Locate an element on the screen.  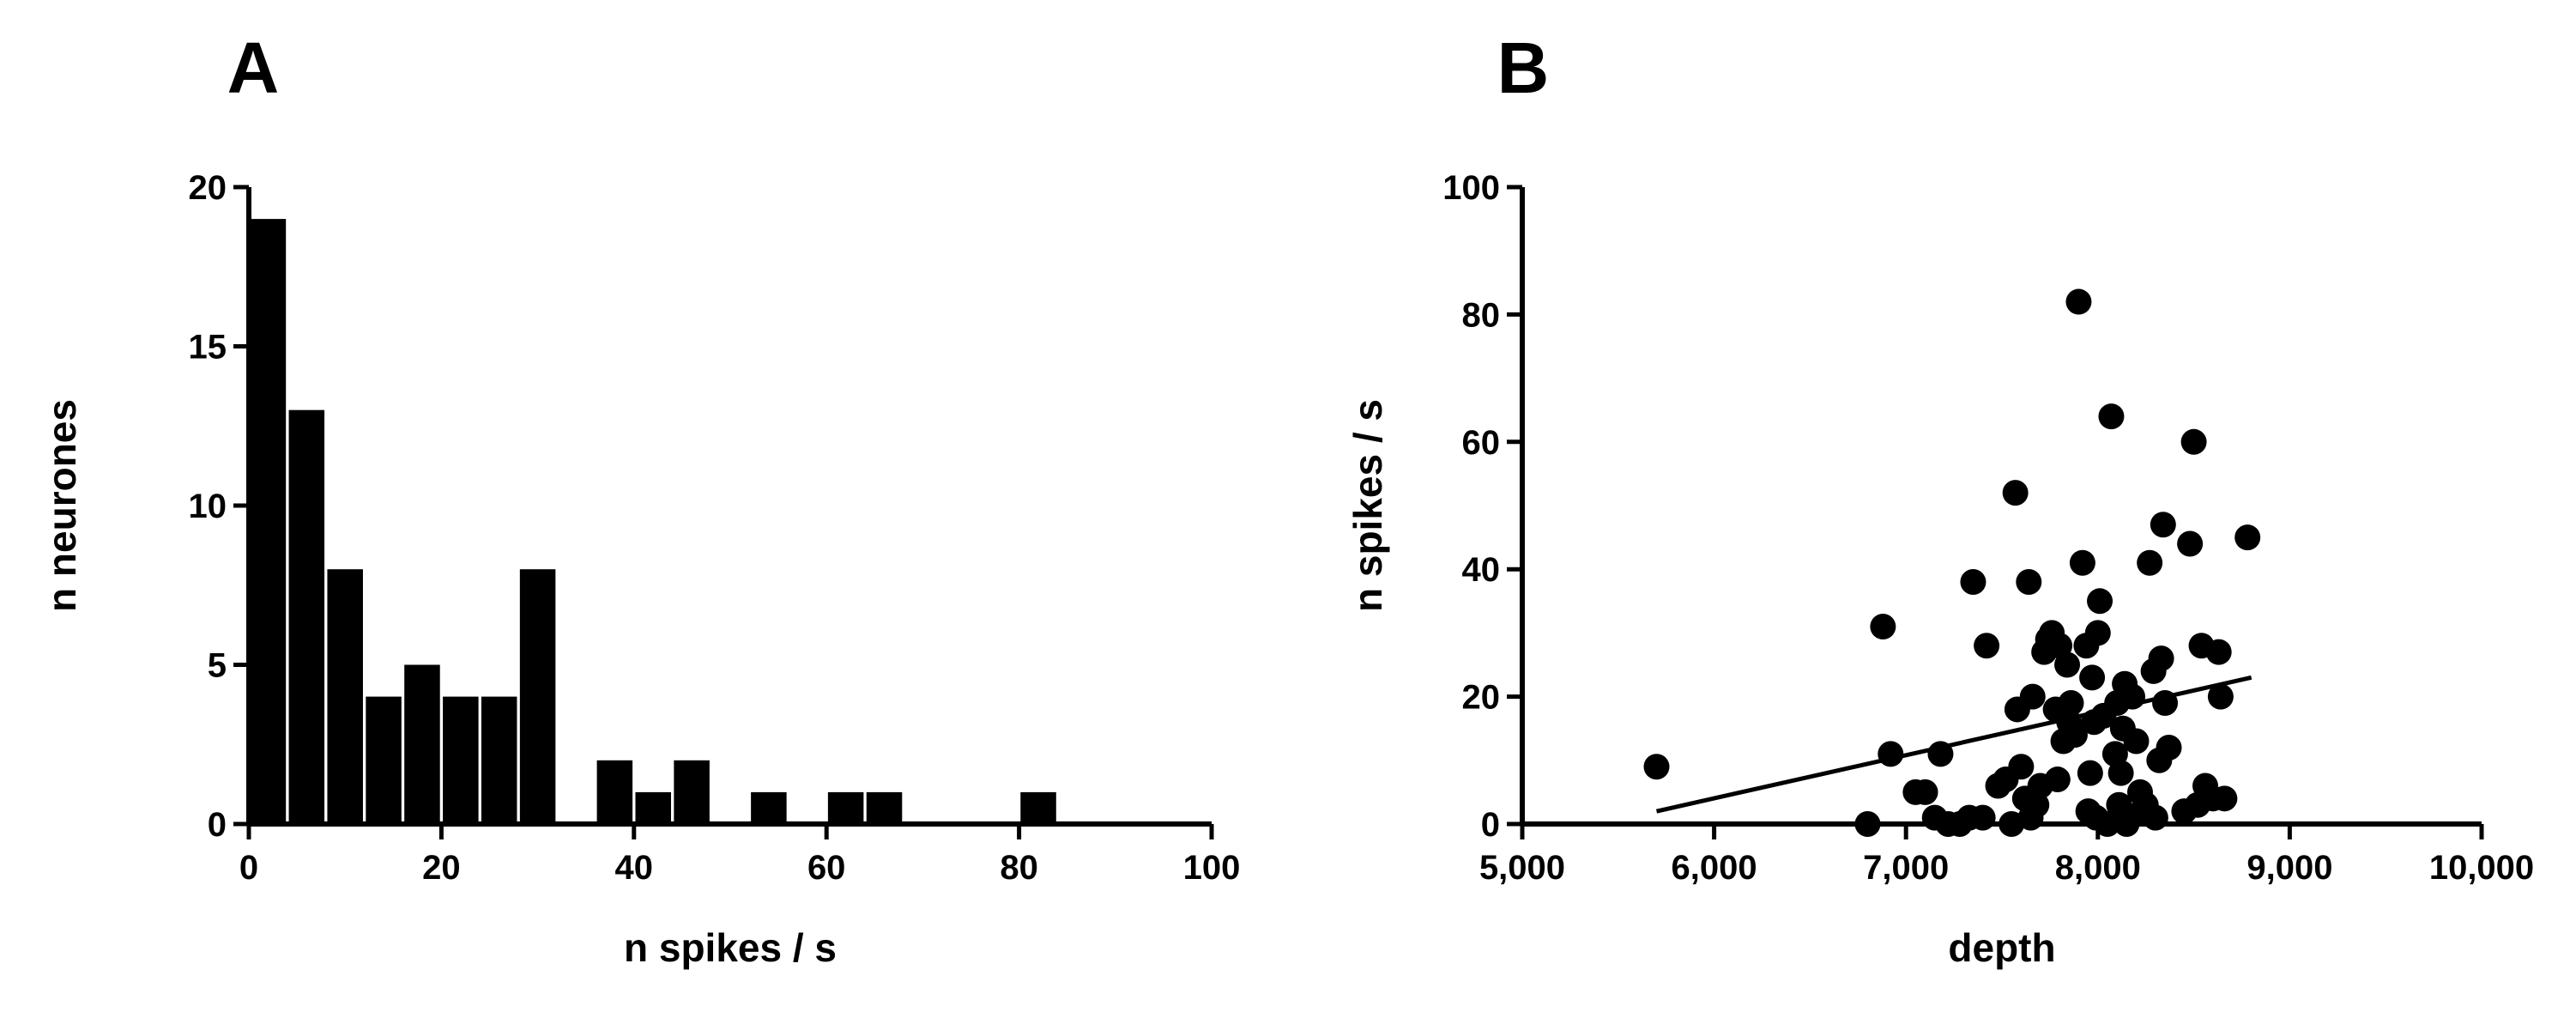
y-tick-label-a: 0 is located at coordinates (217, 825).